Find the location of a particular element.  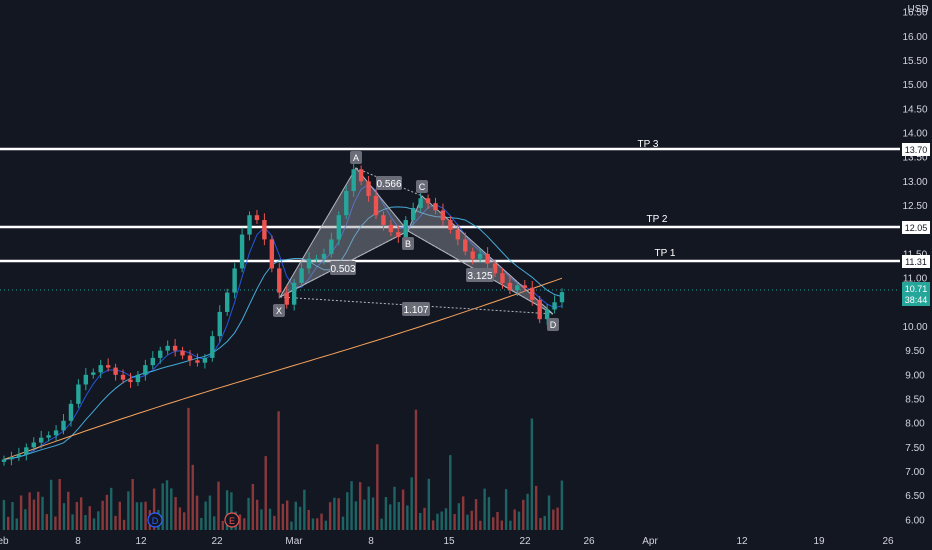

pattern-point-labels: A C B X D is located at coordinates (416, 241).